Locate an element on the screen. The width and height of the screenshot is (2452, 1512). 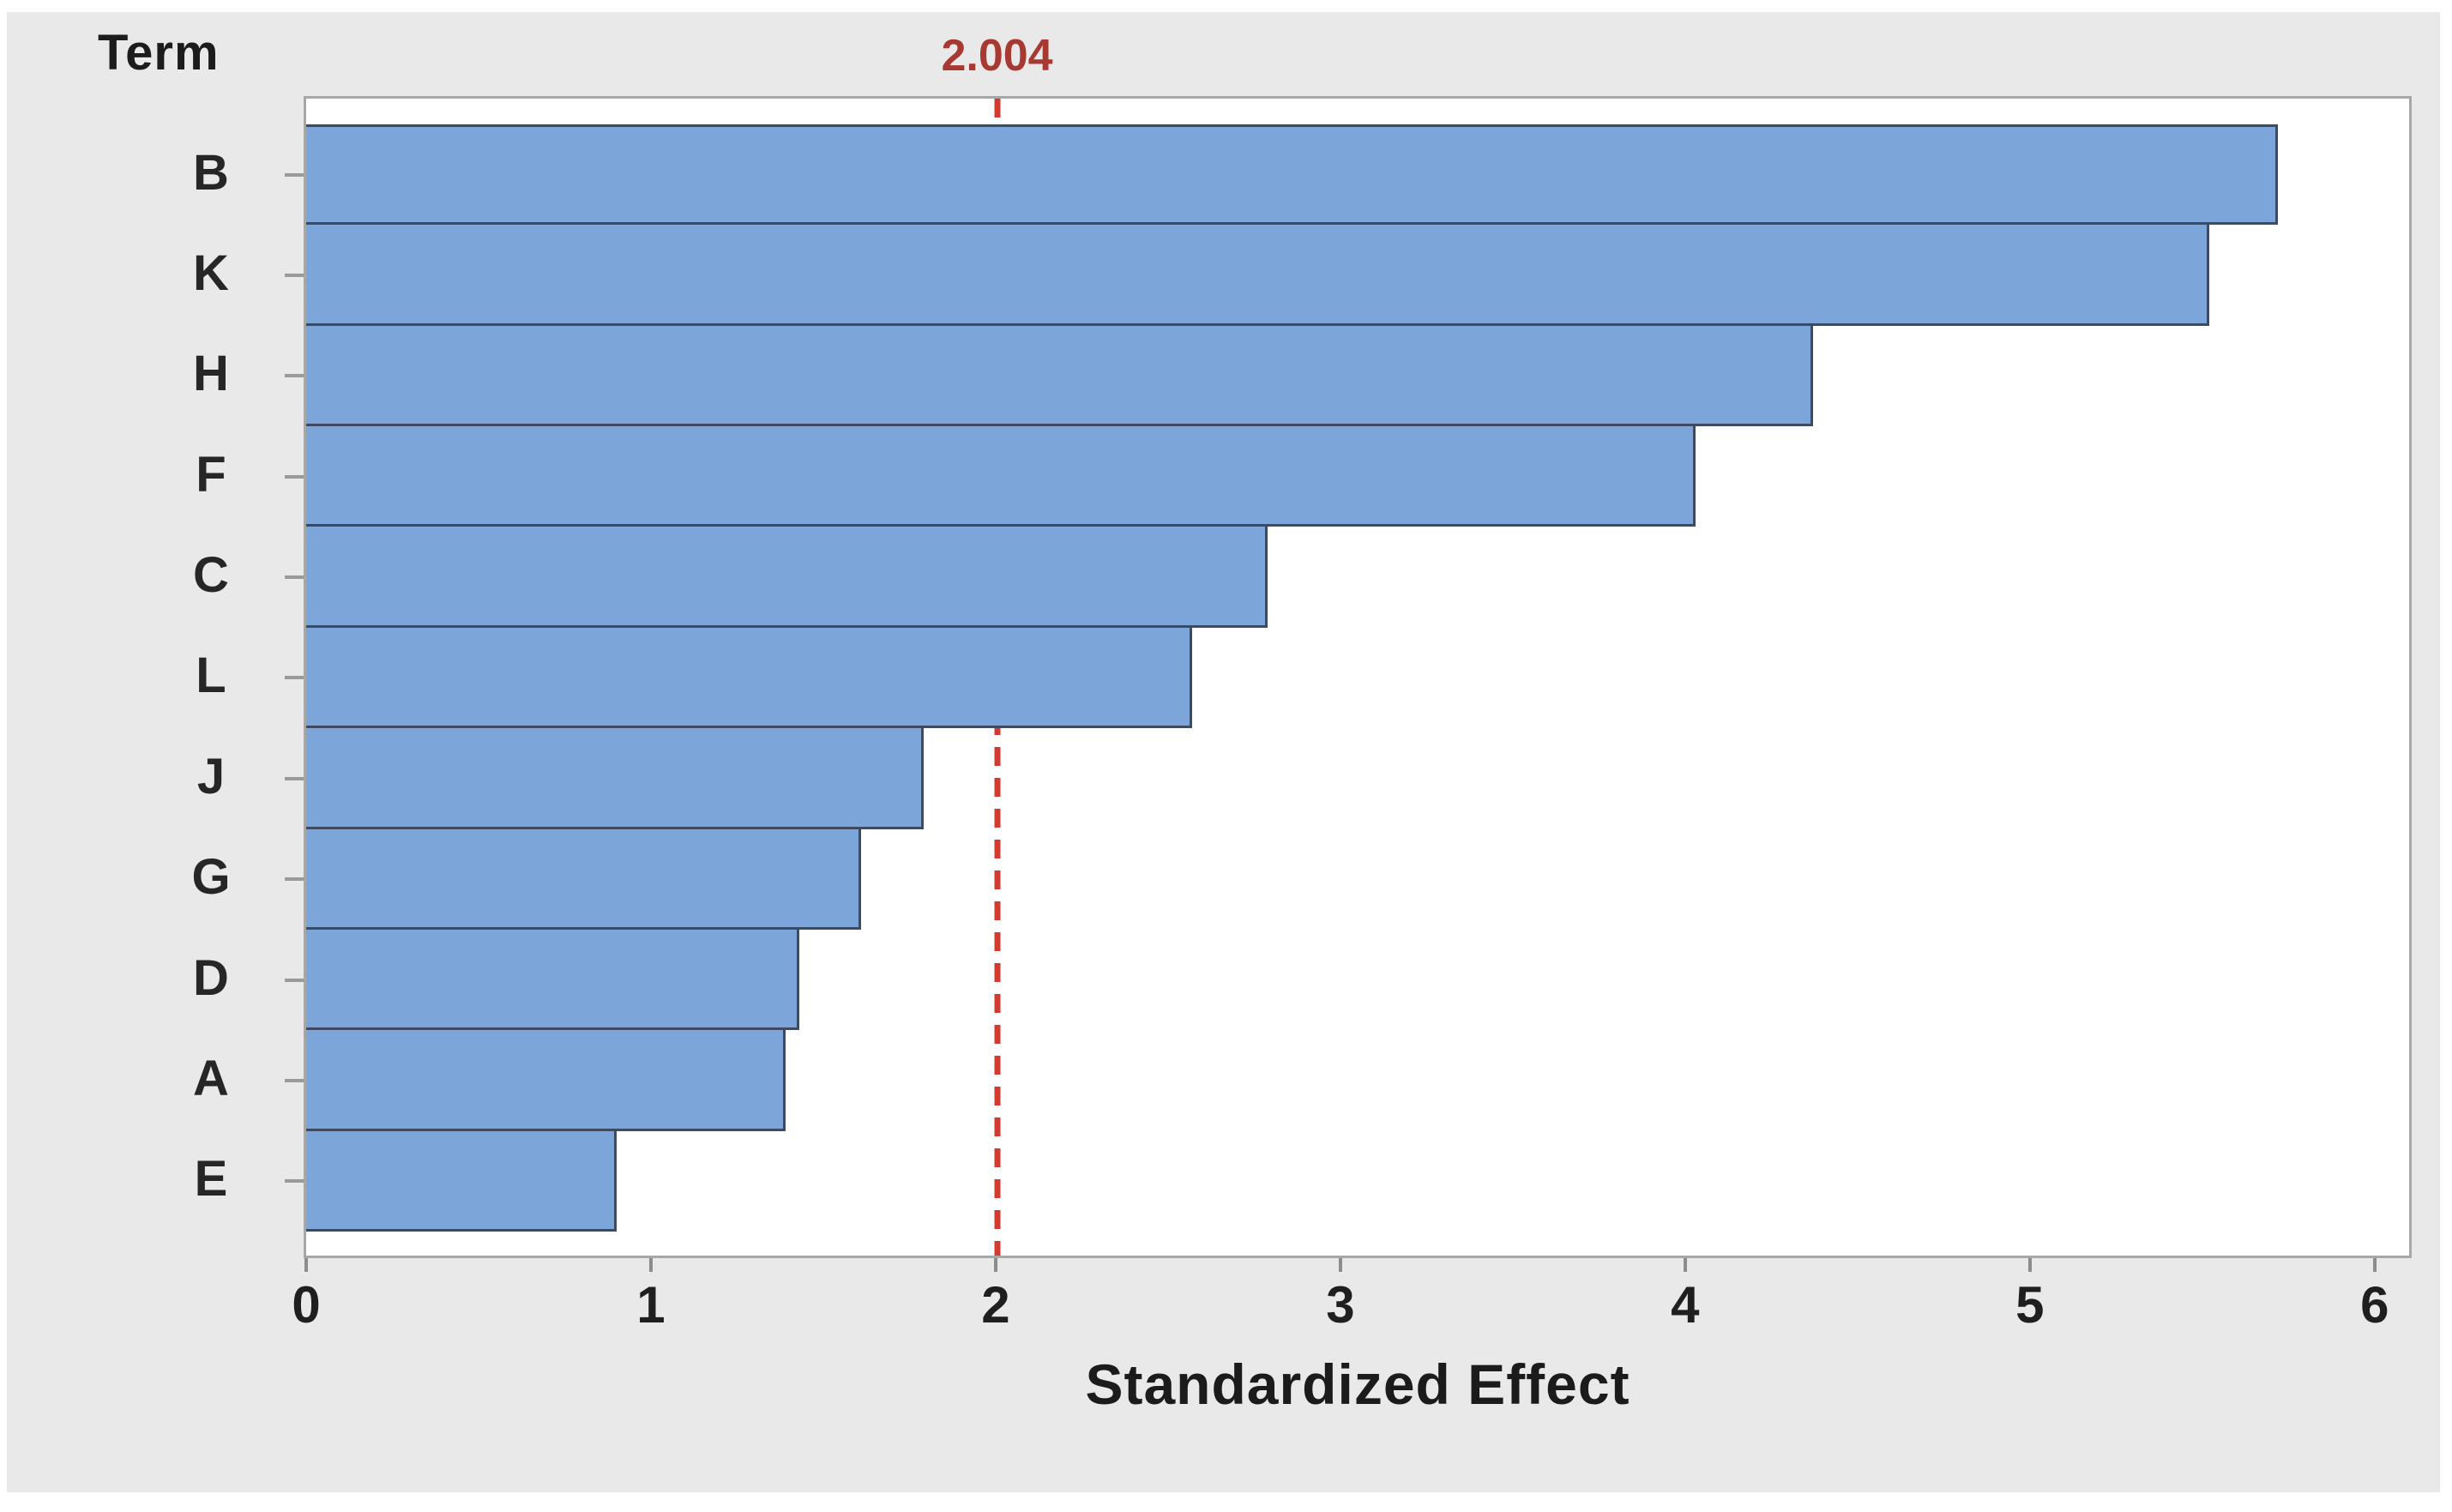
y-label-row-E: E is located at coordinates (152, 1181).